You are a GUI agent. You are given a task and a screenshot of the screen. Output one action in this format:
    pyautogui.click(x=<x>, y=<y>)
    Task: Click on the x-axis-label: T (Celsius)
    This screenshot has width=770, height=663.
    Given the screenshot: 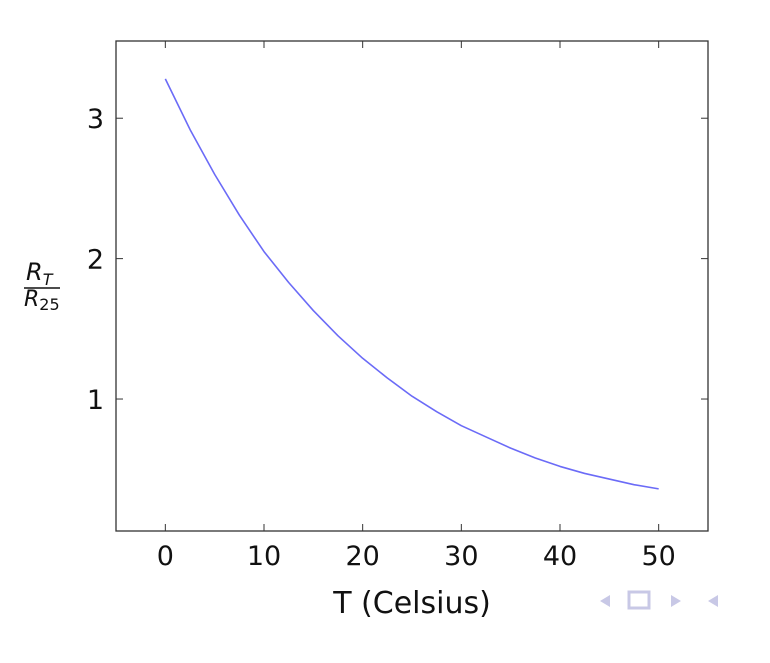 What is the action you would take?
    pyautogui.click(x=411, y=603)
    